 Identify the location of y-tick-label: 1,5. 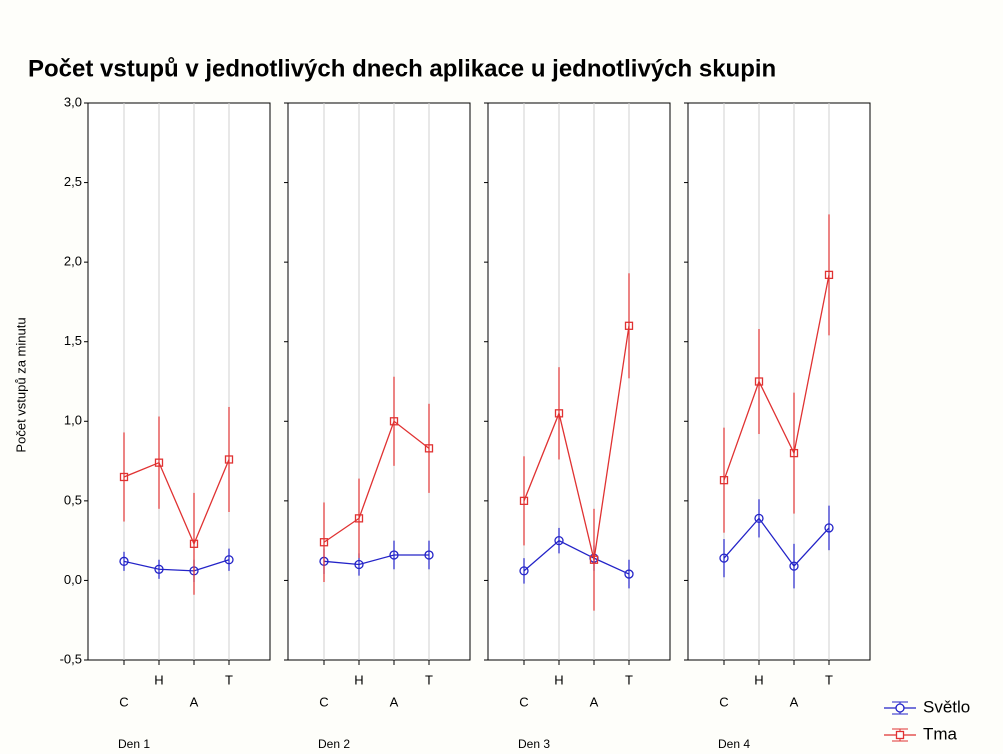
(73, 340).